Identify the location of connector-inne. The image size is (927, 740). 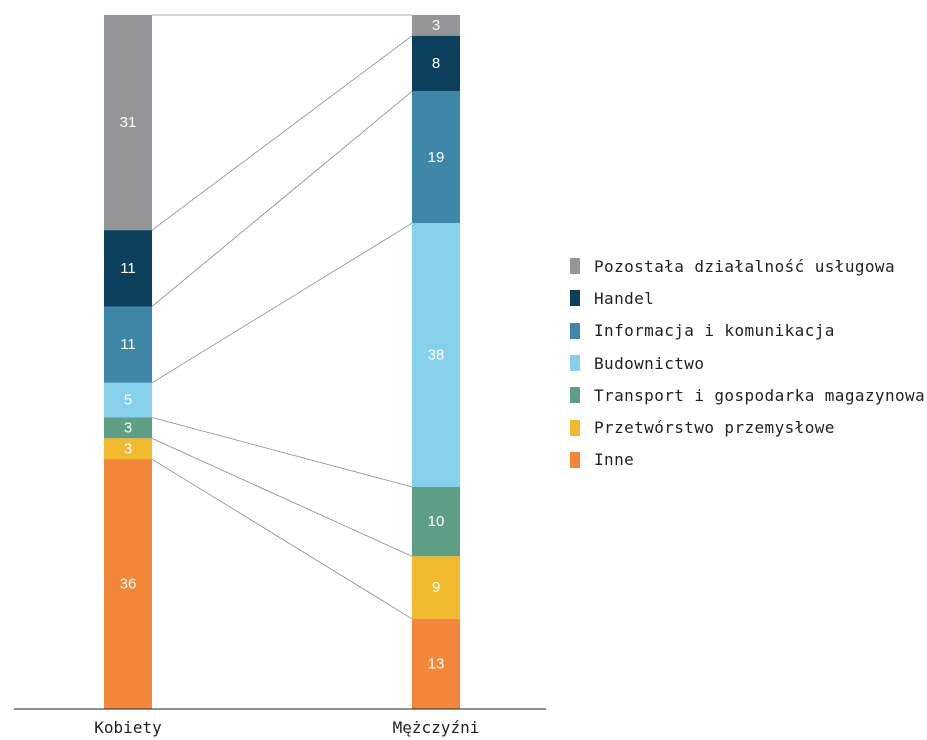
(282, 539).